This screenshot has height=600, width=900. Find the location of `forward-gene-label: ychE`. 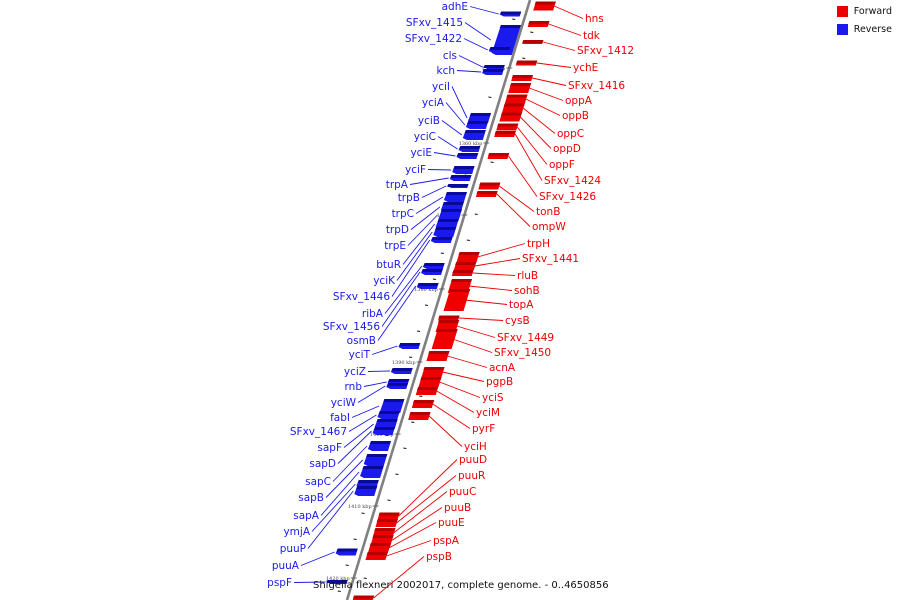

forward-gene-label: ychE is located at coordinates (585, 68).